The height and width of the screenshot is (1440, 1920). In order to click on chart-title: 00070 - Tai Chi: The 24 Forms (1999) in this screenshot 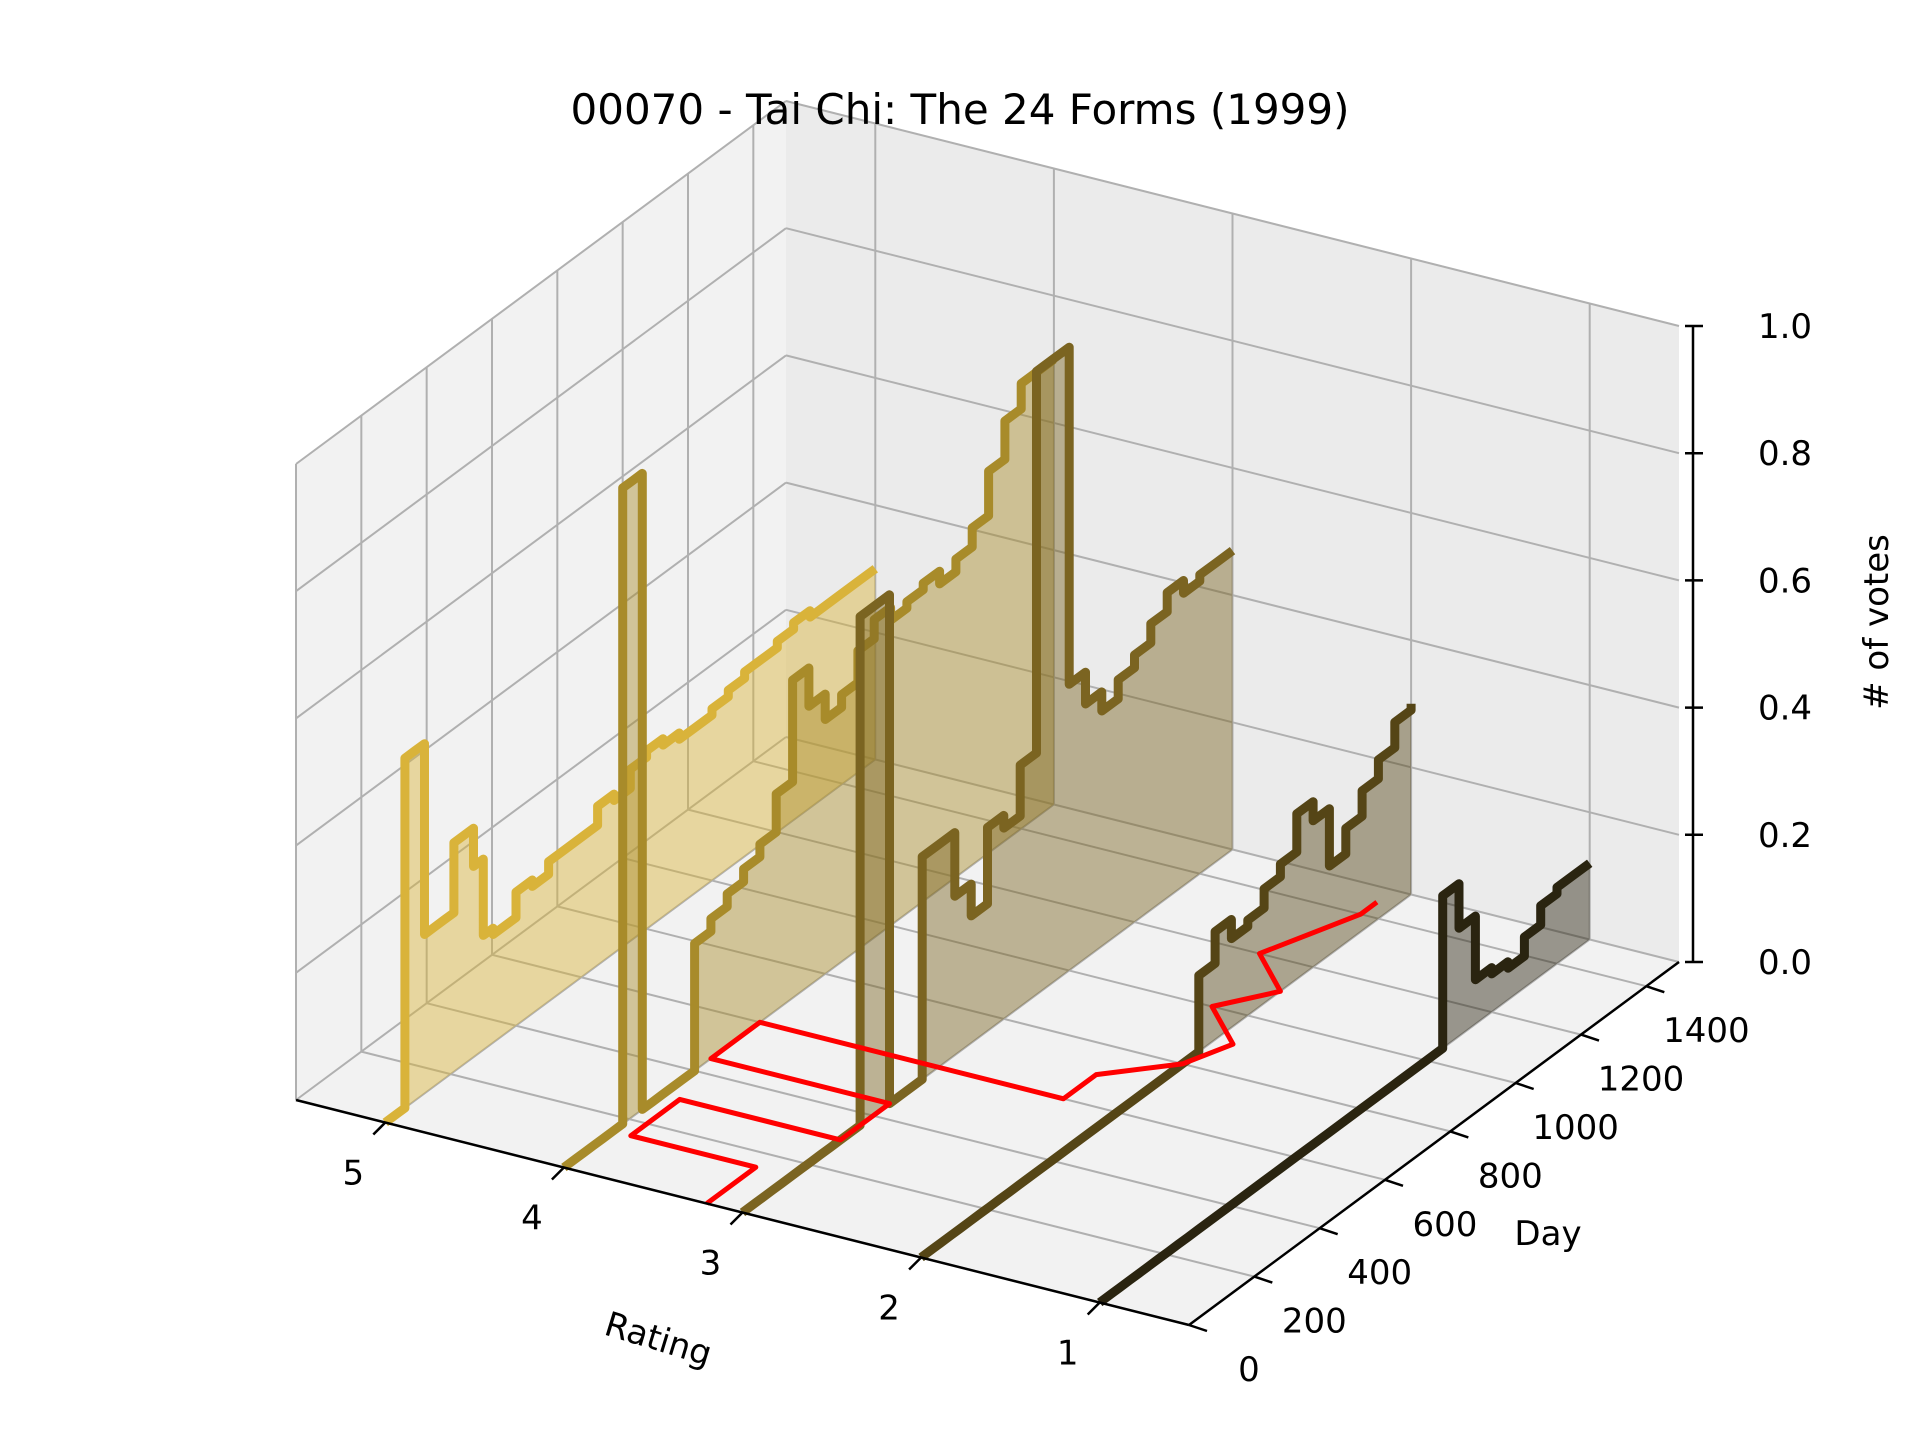, I will do `click(960, 109)`.